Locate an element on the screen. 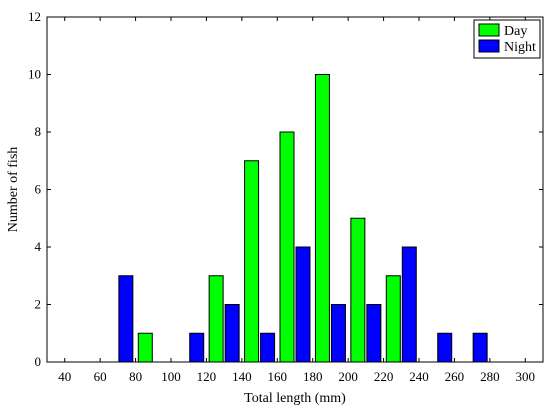  y-tick-label-6: 6 is located at coordinates (38, 189).